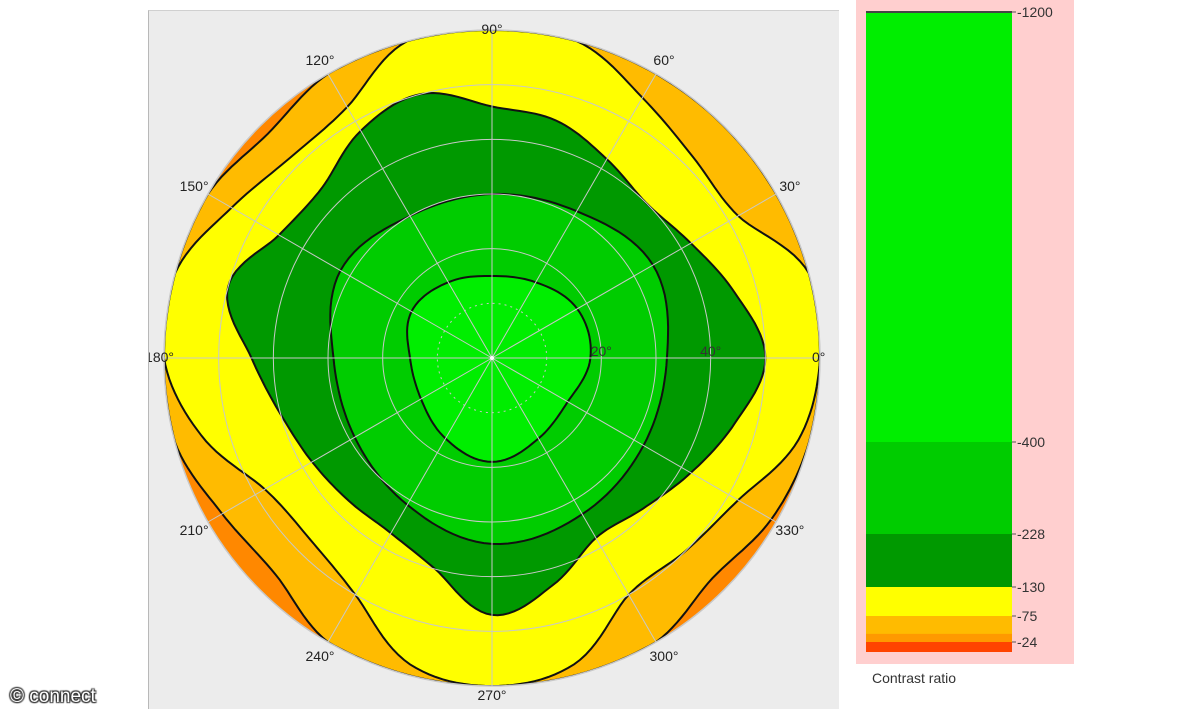  Describe the element at coordinates (789, 530) in the screenshot. I see `angle-tick-label: 330°` at that location.